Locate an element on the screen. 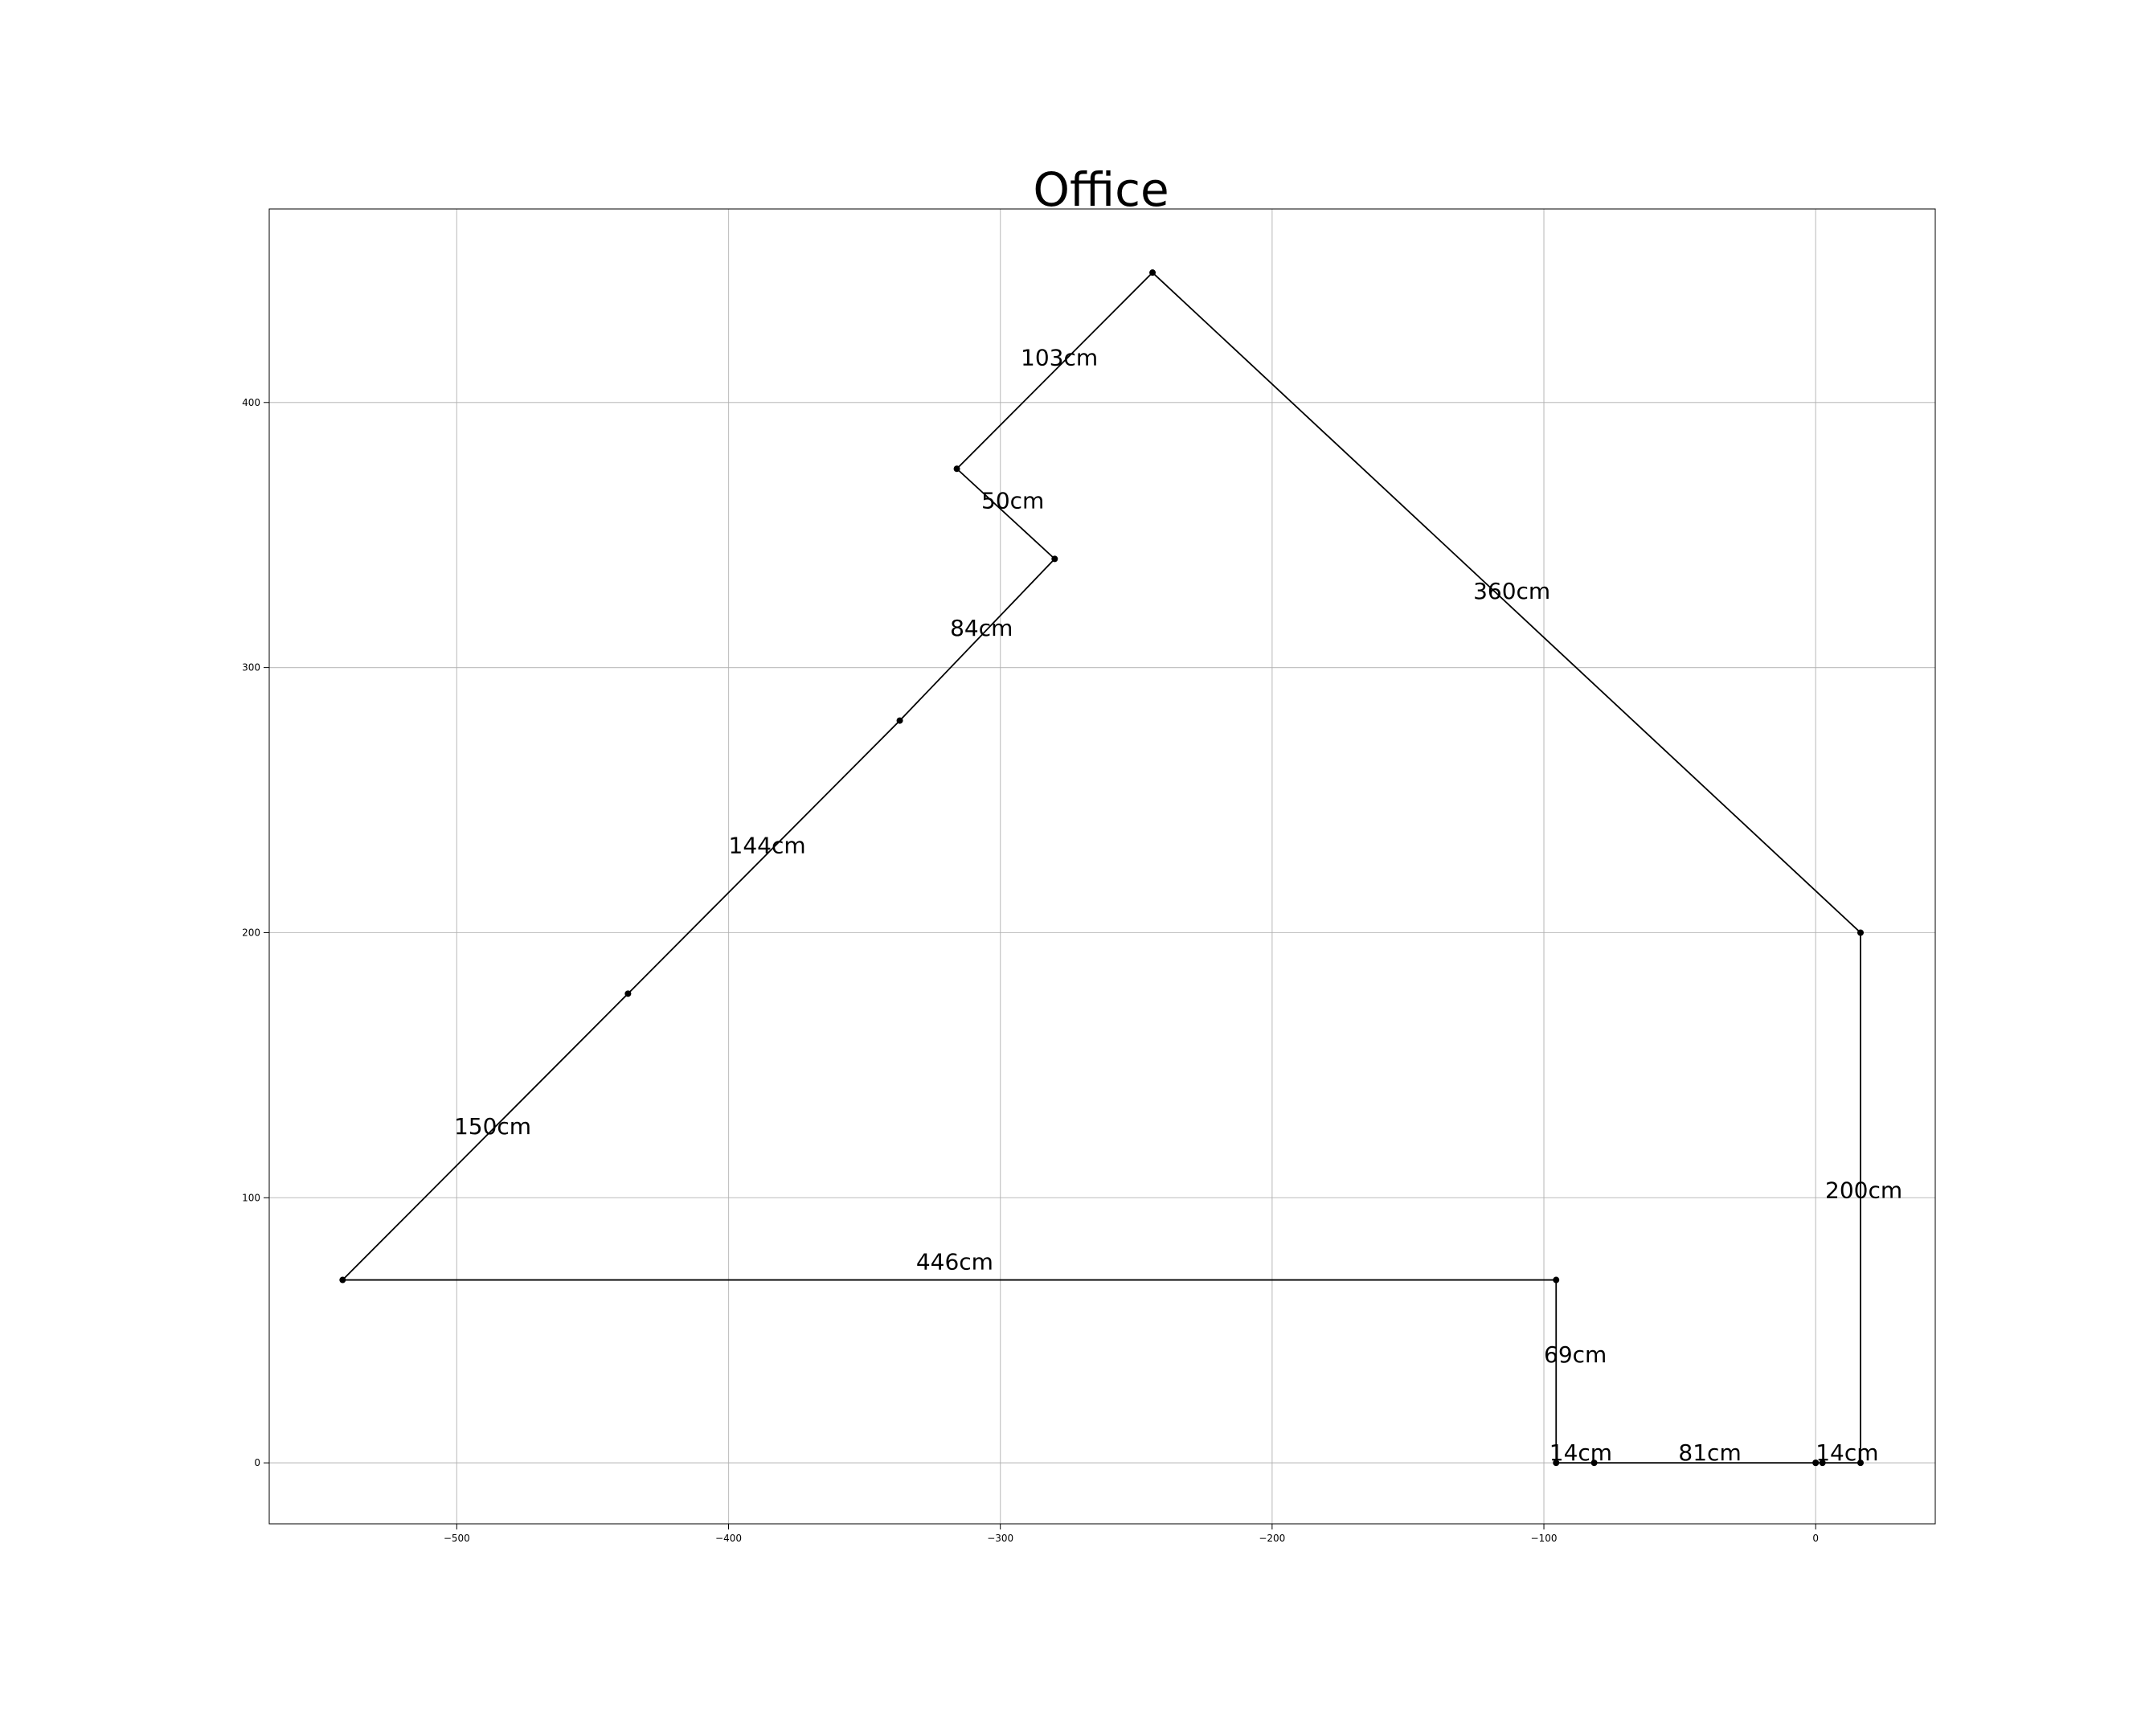  y-tick-label: 300 is located at coordinates (251, 668).